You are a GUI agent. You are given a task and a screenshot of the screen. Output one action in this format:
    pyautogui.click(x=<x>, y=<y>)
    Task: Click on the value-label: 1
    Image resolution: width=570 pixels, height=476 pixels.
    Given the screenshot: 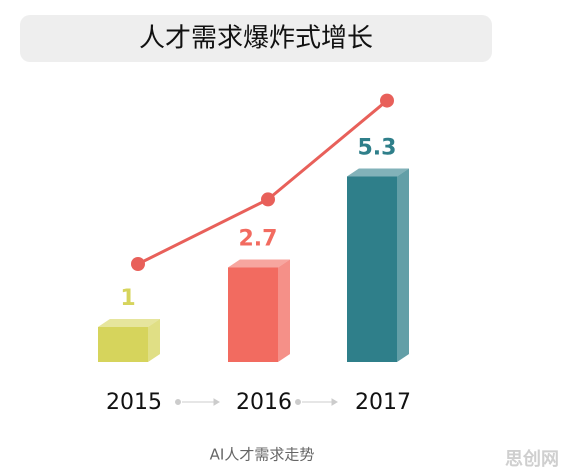 What is the action you would take?
    pyautogui.click(x=127, y=298)
    